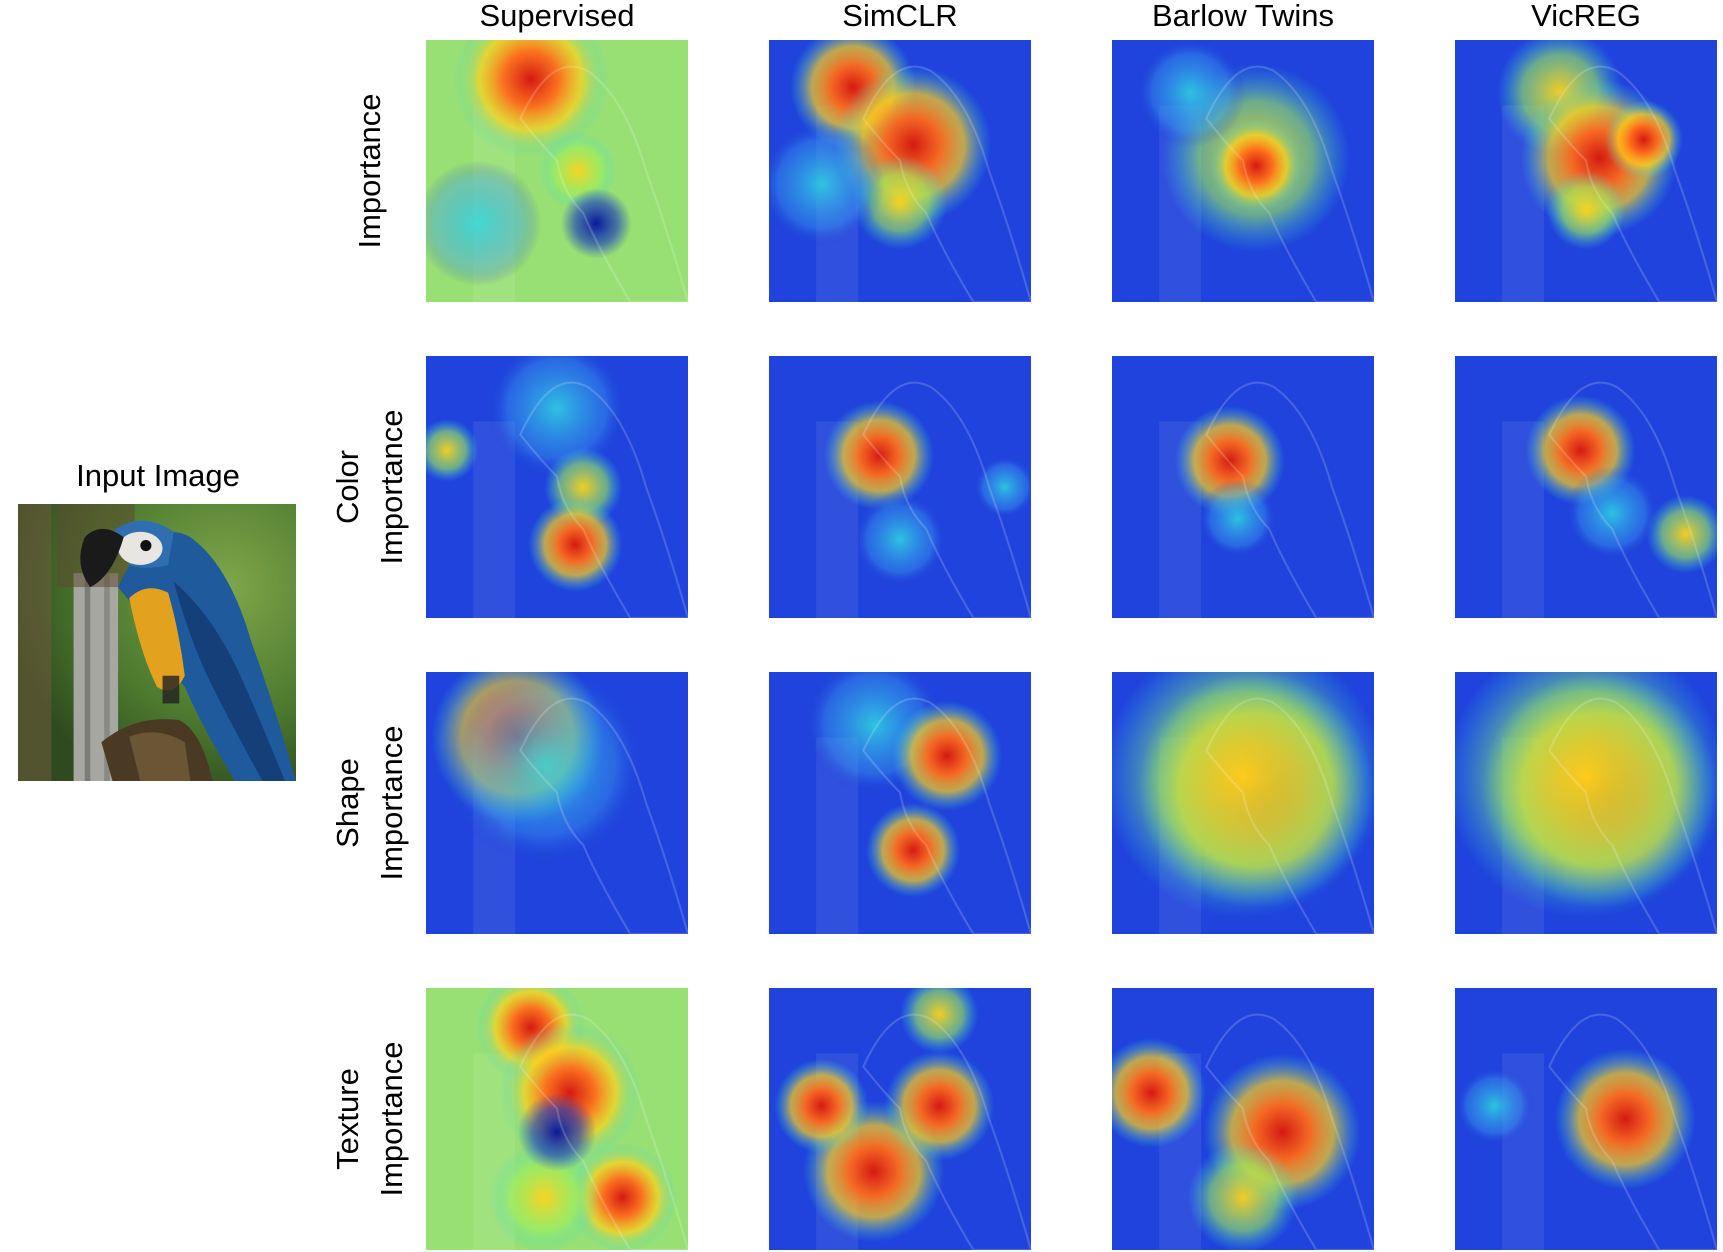  Describe the element at coordinates (157, 642) in the screenshot. I see `macaw-photo-icon` at that location.